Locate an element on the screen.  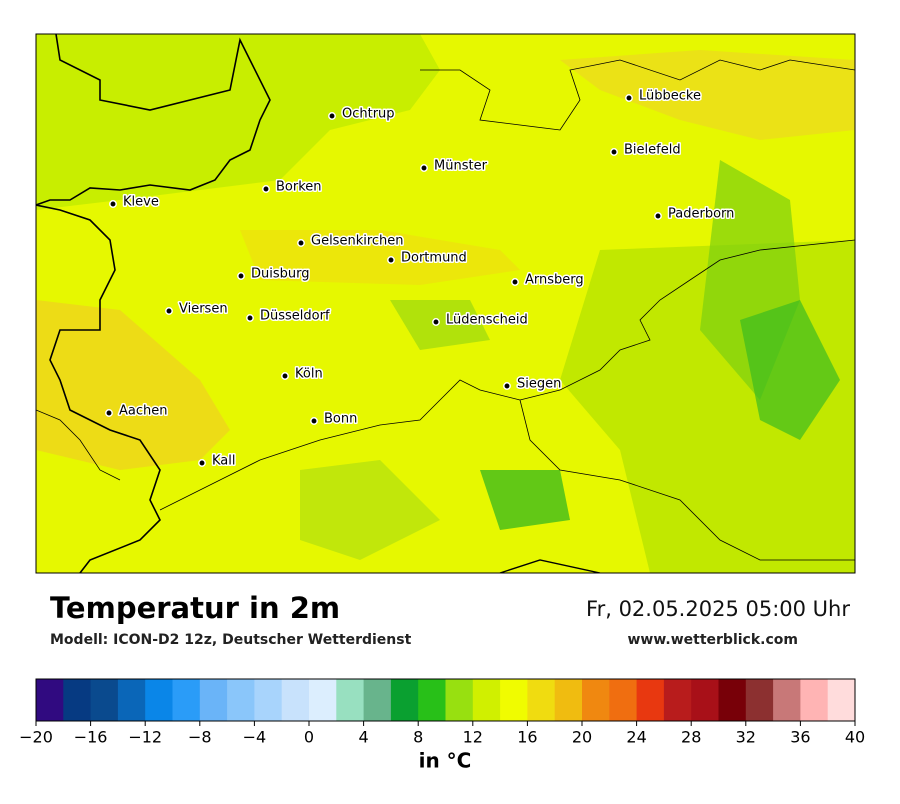
city-label: Münster is located at coordinates (461, 166).